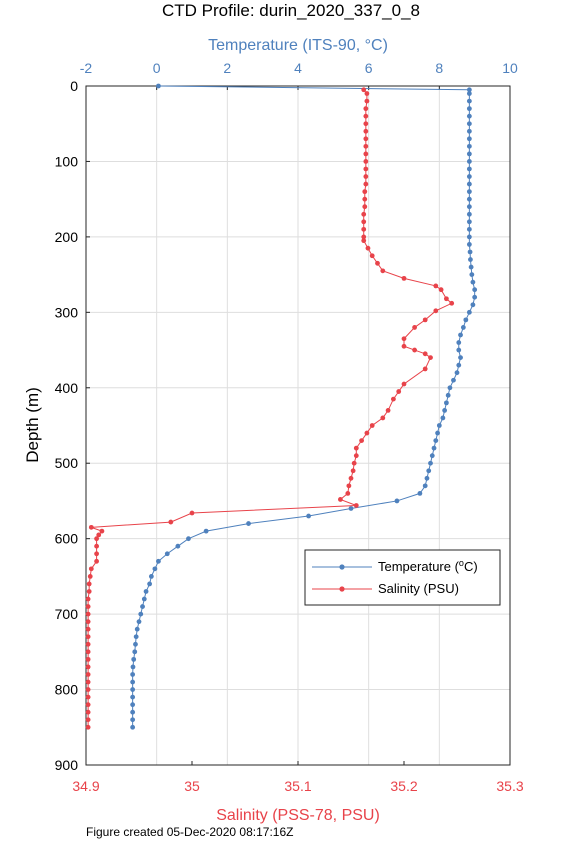  I want to click on y-tick-label: 400, so click(67, 388).